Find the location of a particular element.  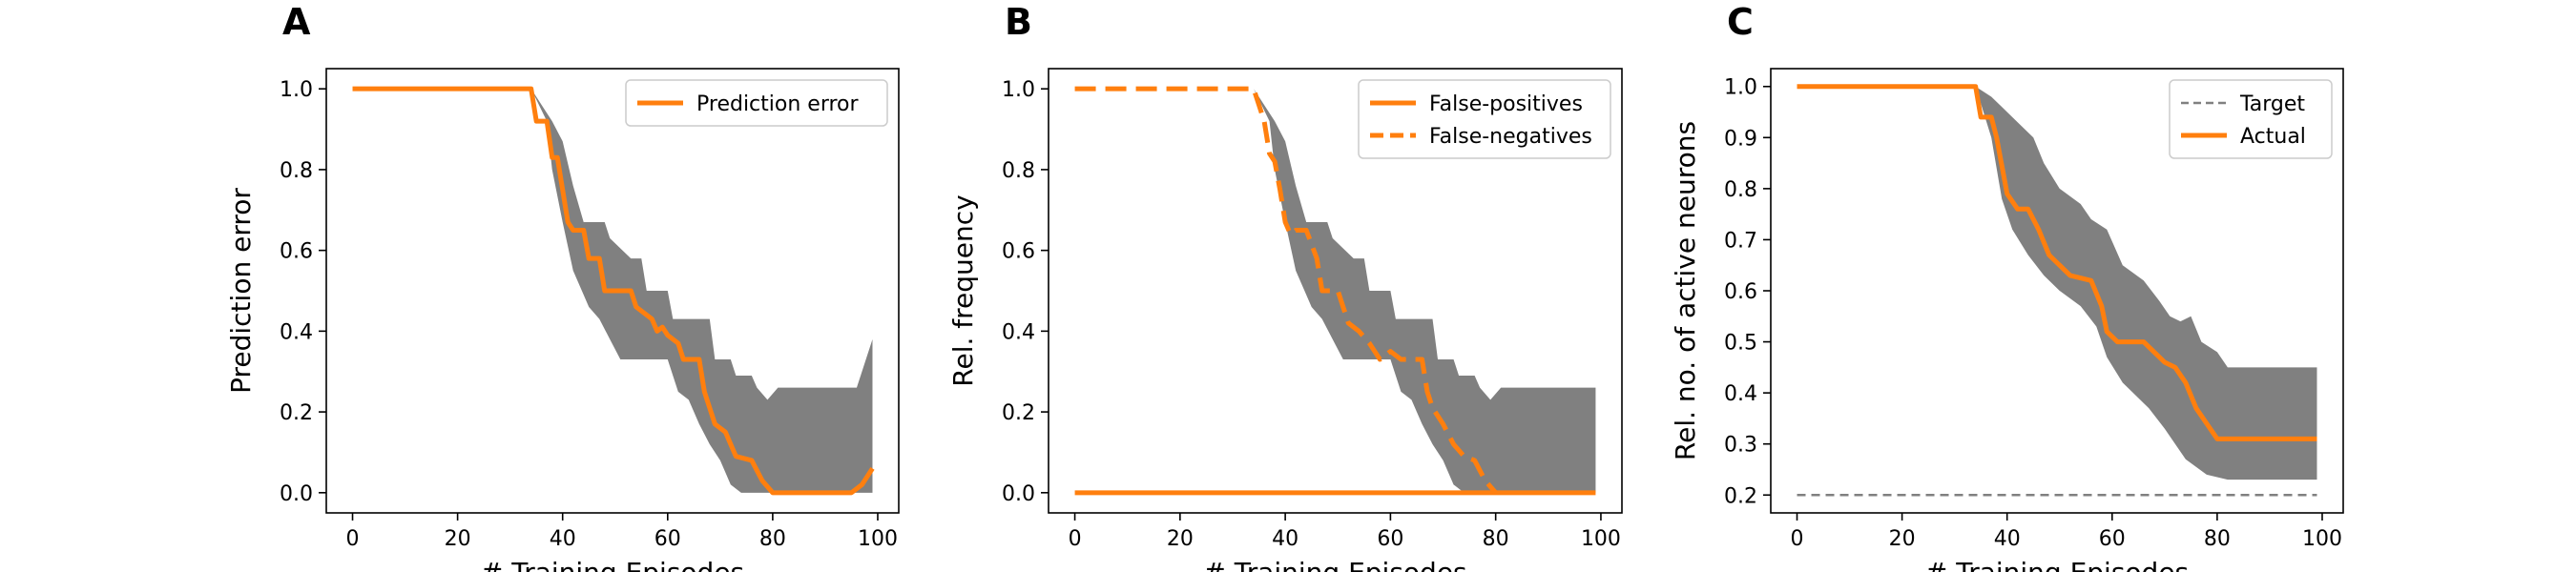

panel-letter: A is located at coordinates (296, 22).